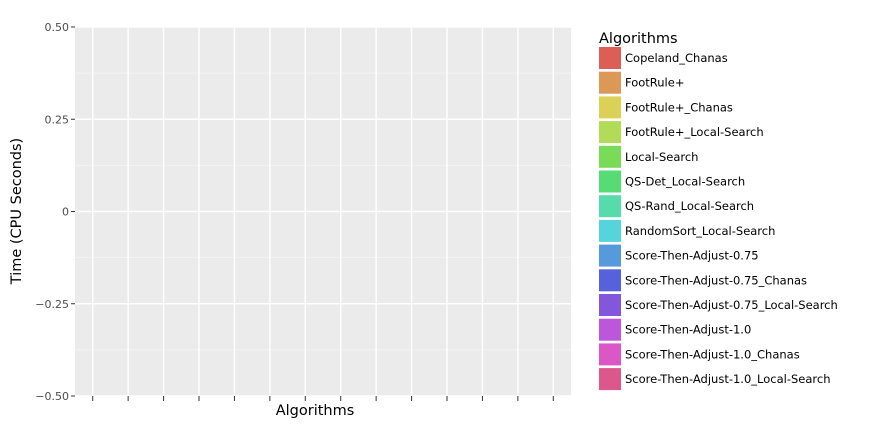 The width and height of the screenshot is (878, 427). Describe the element at coordinates (17, 211) in the screenshot. I see `y-axis-title: Time (CPU Seconds)` at that location.